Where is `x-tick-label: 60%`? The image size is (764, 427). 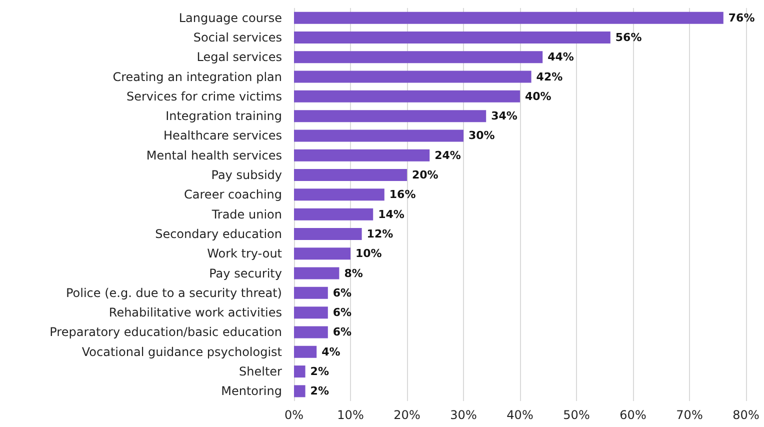
x-tick-label: 60% is located at coordinates (633, 415).